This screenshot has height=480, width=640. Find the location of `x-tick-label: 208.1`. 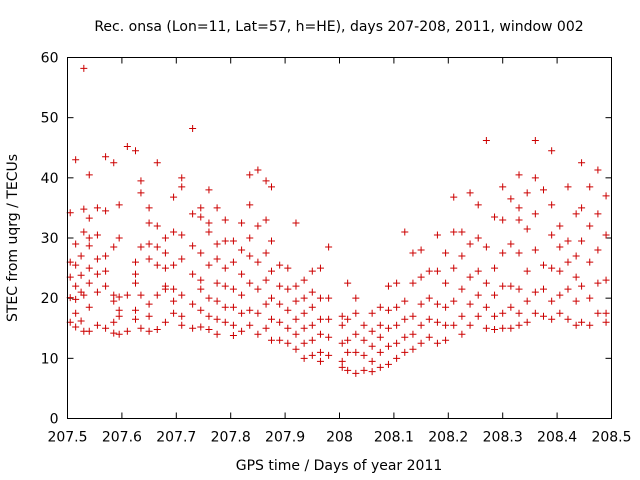

x-tick-label: 208.1 is located at coordinates (394, 438).